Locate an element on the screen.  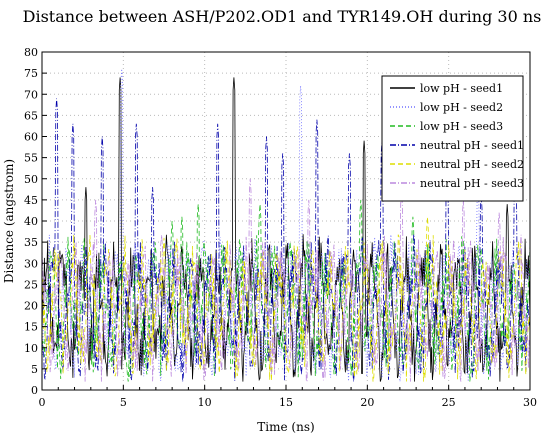
y-tick-label: 15 is located at coordinates (31, 327).